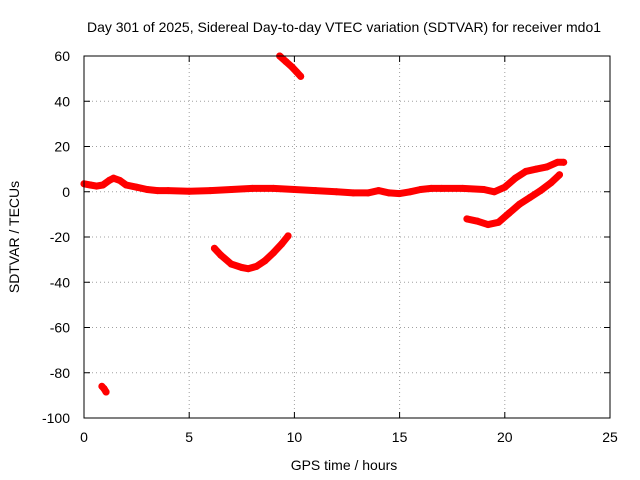  I want to click on series-low-fragment, so click(104, 389).